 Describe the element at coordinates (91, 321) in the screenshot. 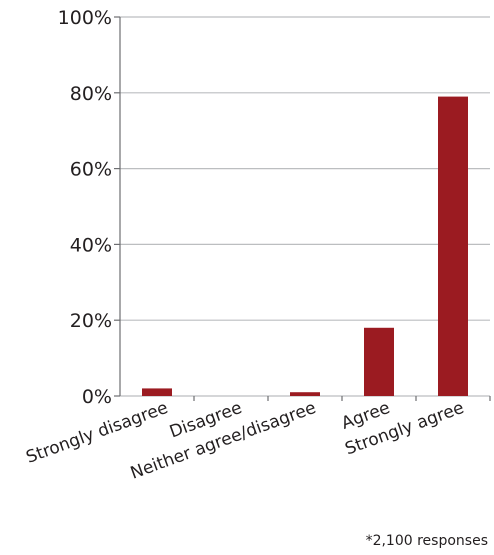

I see `y-tick-label: 20%` at that location.